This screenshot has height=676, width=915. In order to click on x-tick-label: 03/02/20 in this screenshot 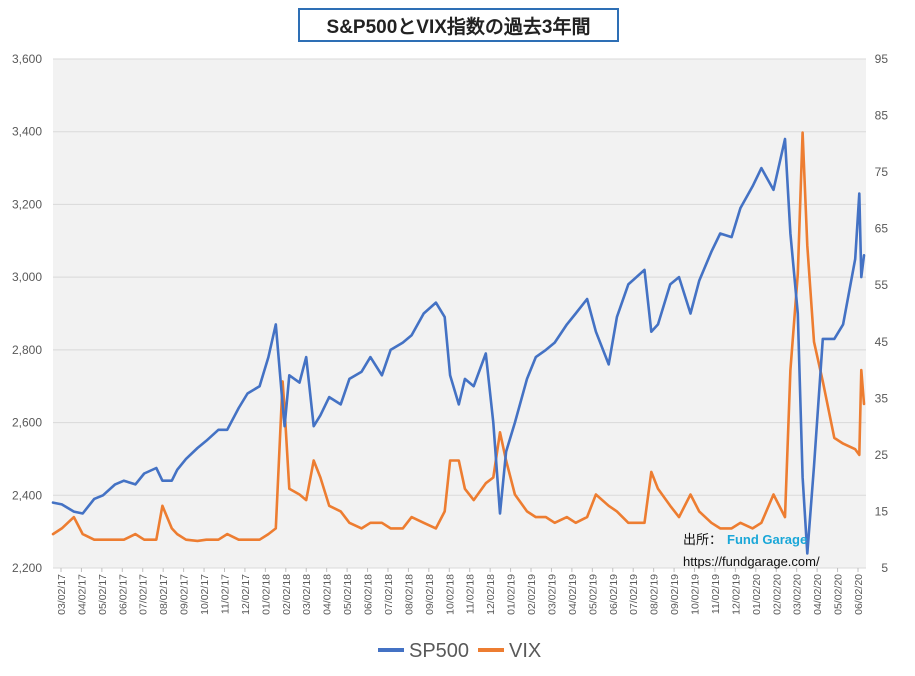, I will do `click(798, 594)`.